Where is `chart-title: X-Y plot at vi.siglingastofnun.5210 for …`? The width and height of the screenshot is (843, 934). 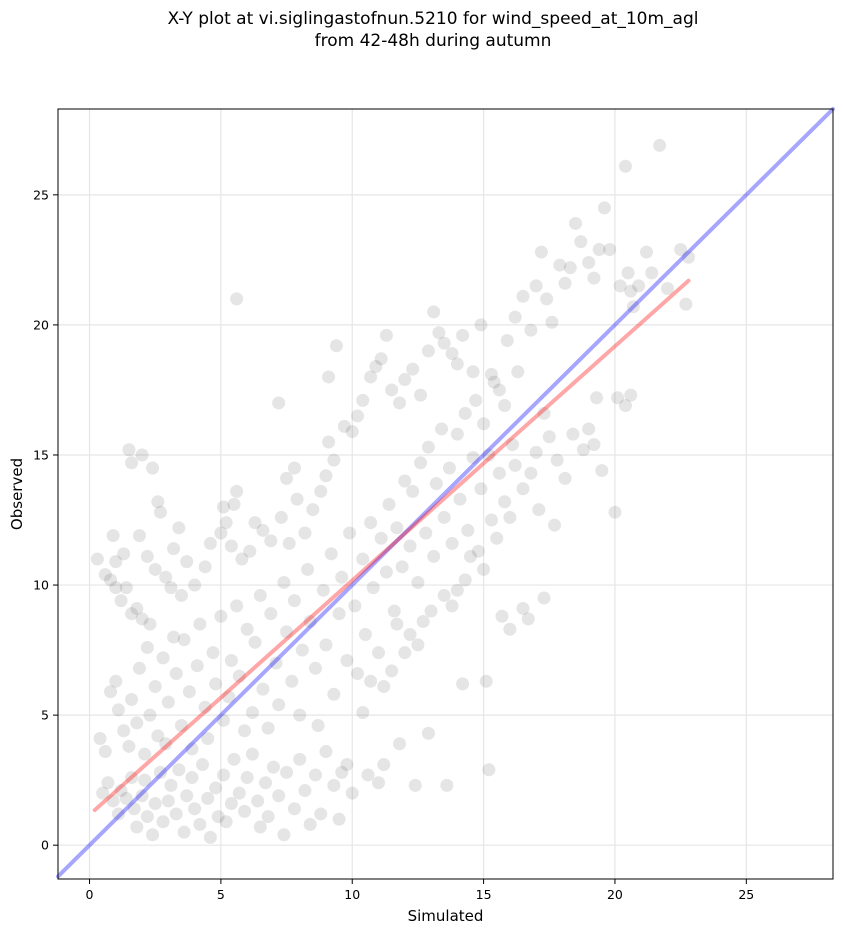
chart-title: X-Y plot at vi.siglingastofnun.5210 for … is located at coordinates (433, 30).